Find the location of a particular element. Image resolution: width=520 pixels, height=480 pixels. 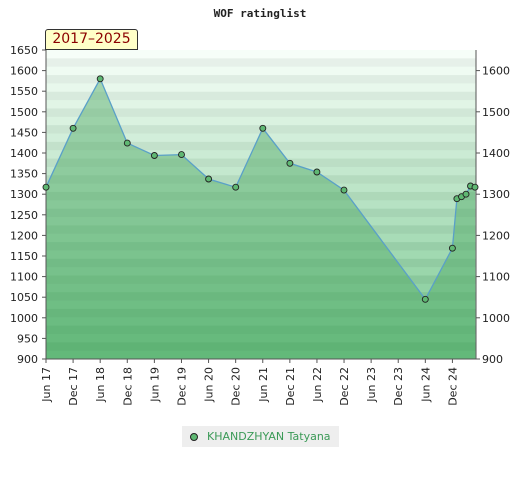

y-tick-label-left: 1000 is located at coordinates (24, 318).